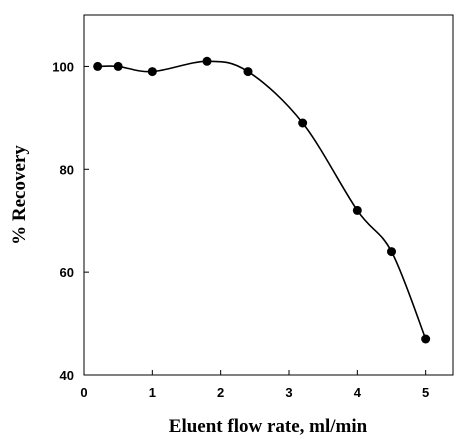 Image resolution: width=456 pixels, height=442 pixels. I want to click on x-tick-label: 0, so click(83, 392).